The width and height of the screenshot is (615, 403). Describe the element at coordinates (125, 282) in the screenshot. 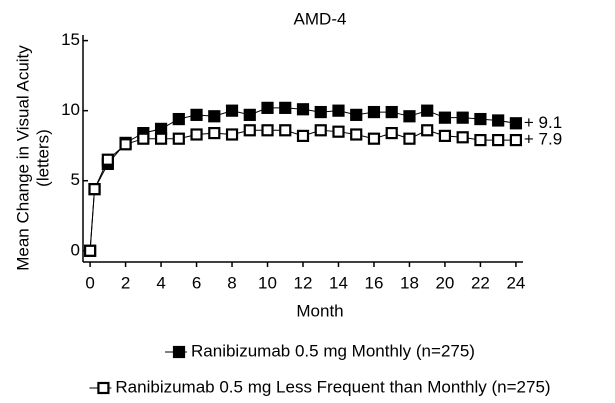

I see `x-tick-label: 2` at that location.